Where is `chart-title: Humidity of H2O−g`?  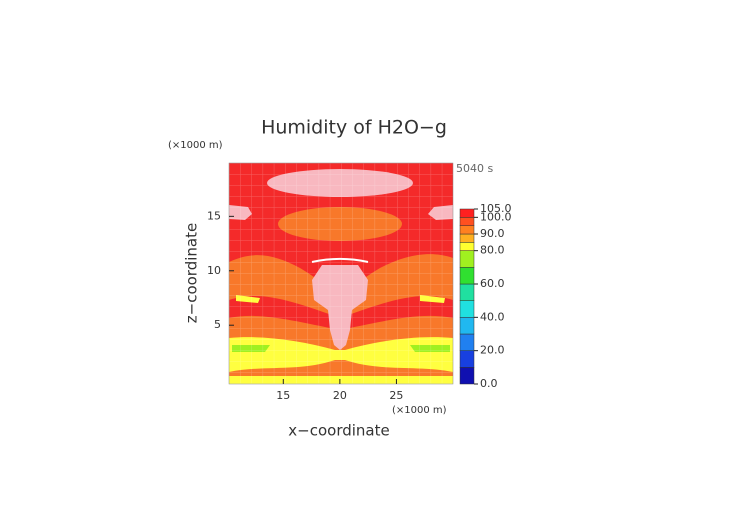
chart-title: Humidity of H2O−g is located at coordinates (354, 128).